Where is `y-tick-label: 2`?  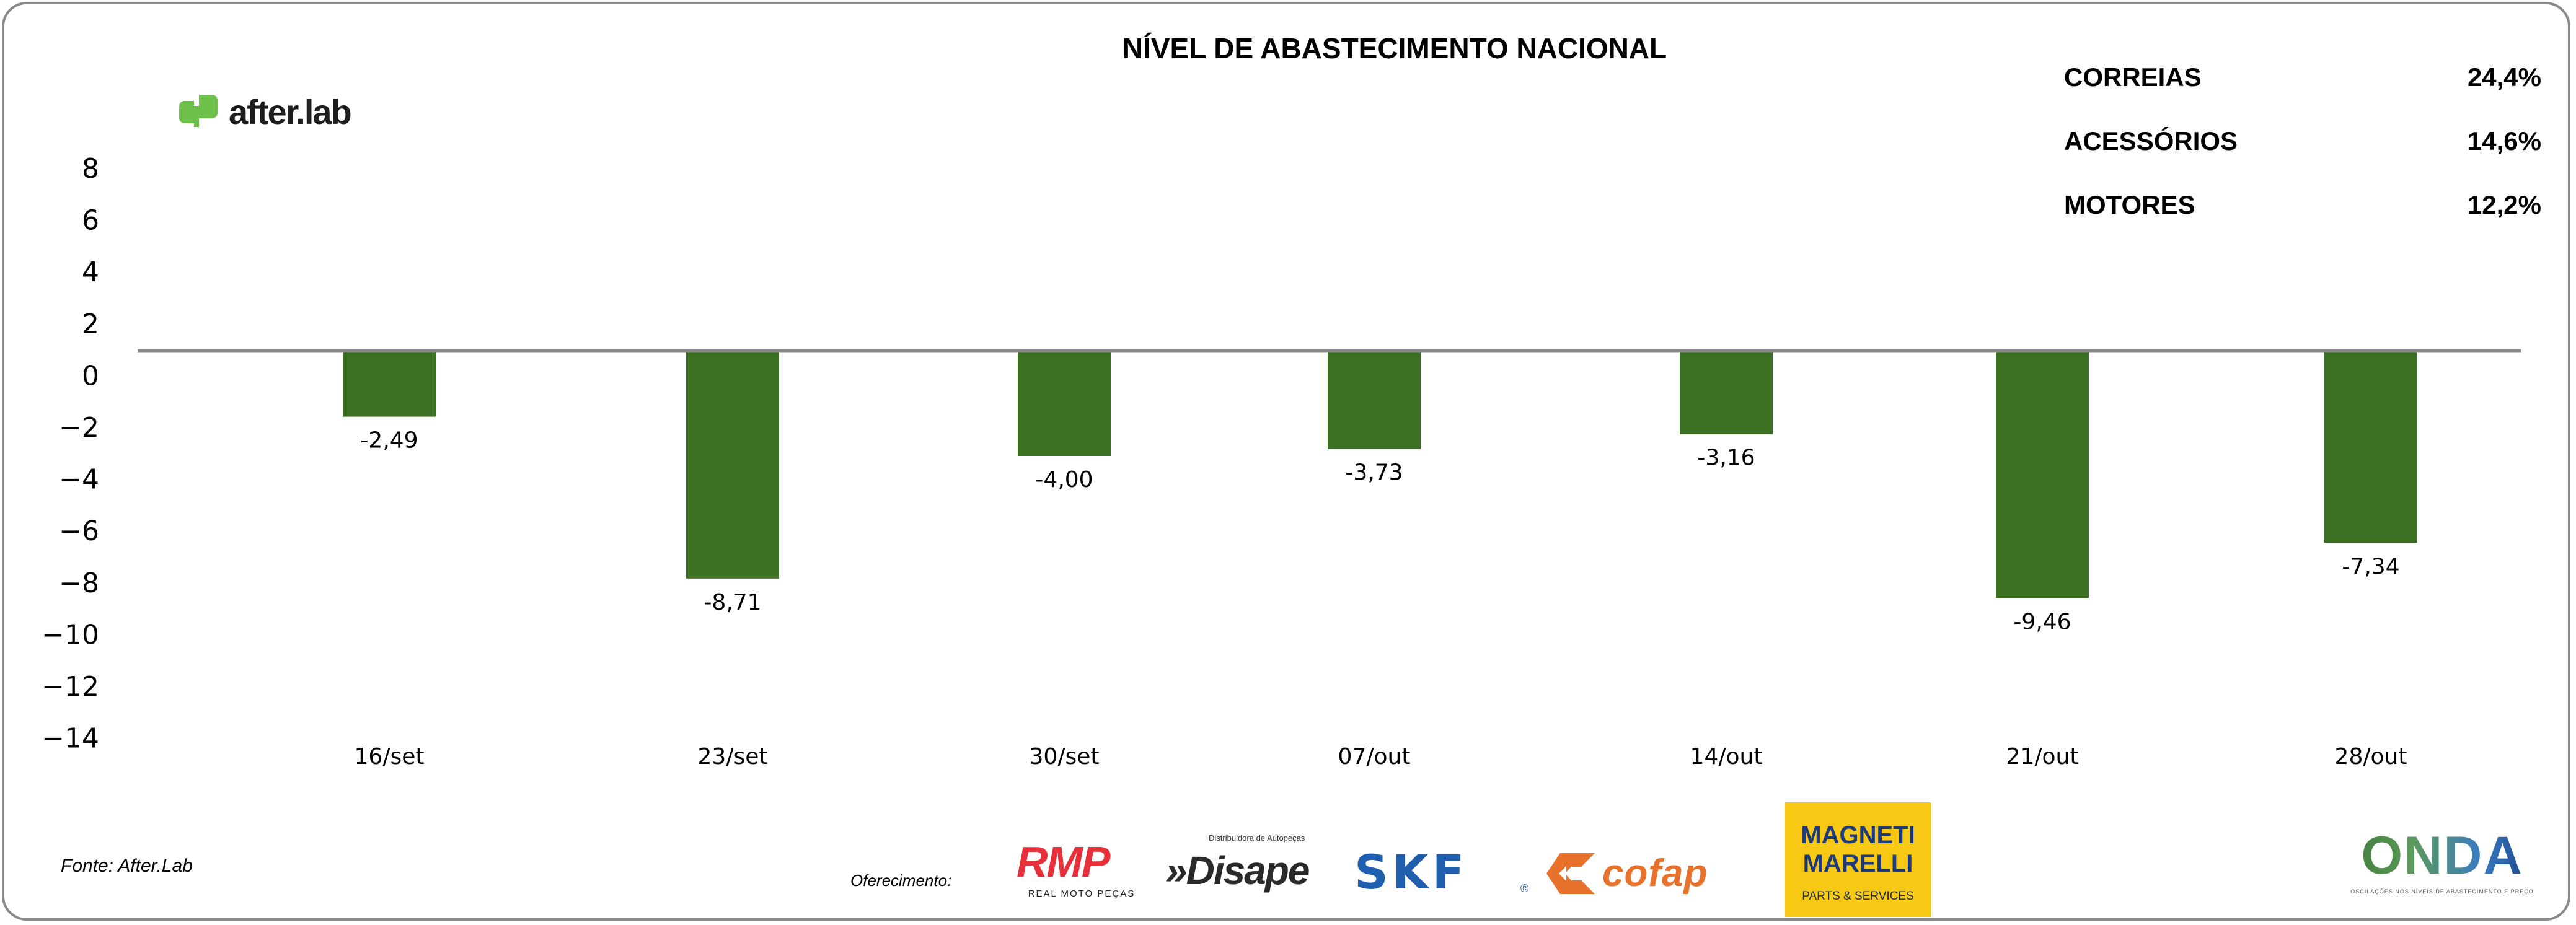 y-tick-label: 2 is located at coordinates (90, 324).